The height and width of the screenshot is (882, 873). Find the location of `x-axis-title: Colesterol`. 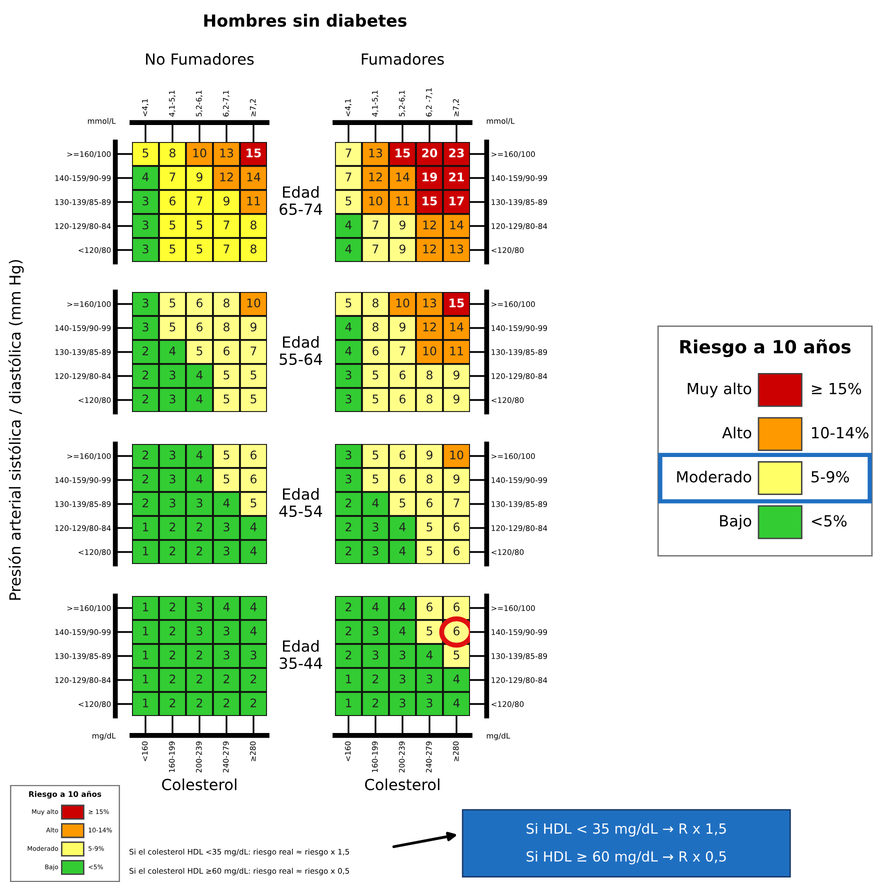

x-axis-title: Colesterol is located at coordinates (402, 784).